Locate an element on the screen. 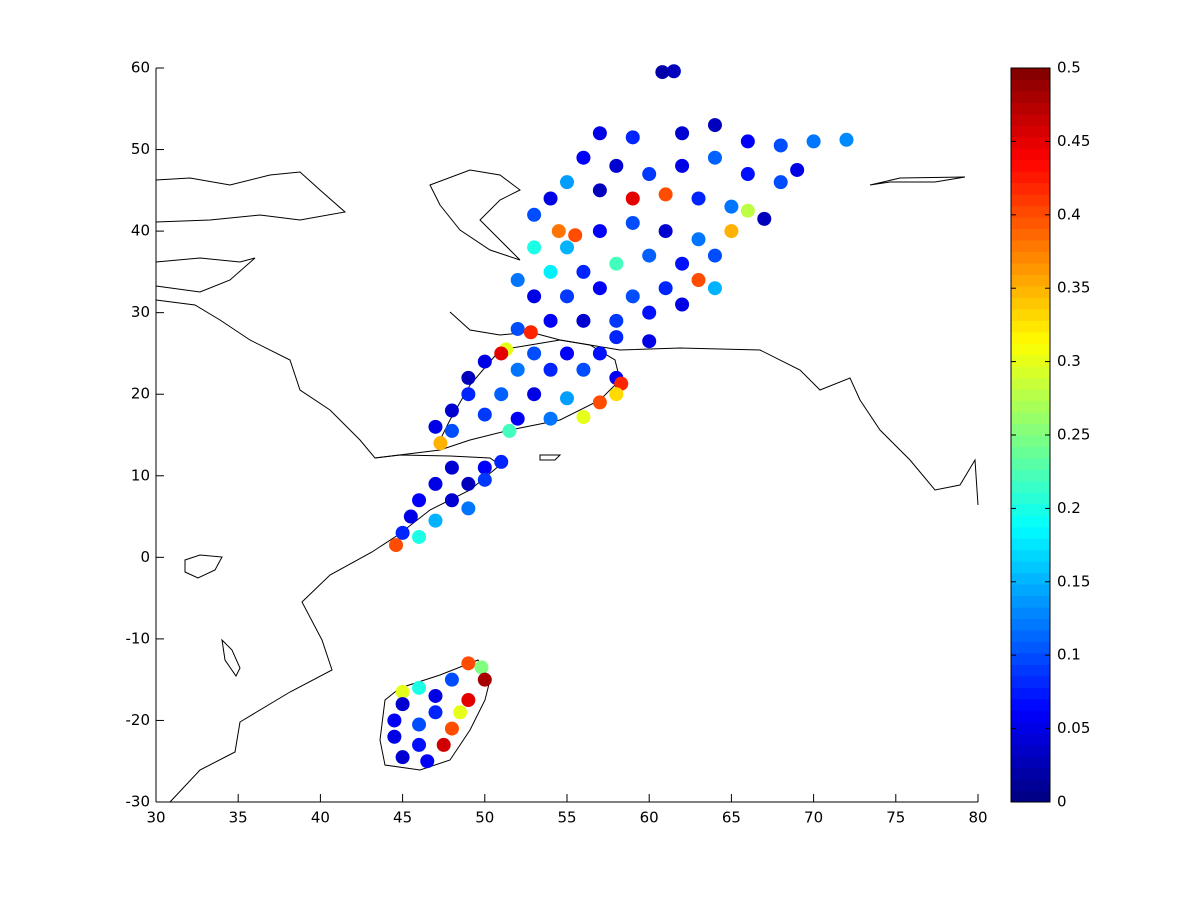 The width and height of the screenshot is (1200, 901). y-tick-label: -20 is located at coordinates (138, 720).